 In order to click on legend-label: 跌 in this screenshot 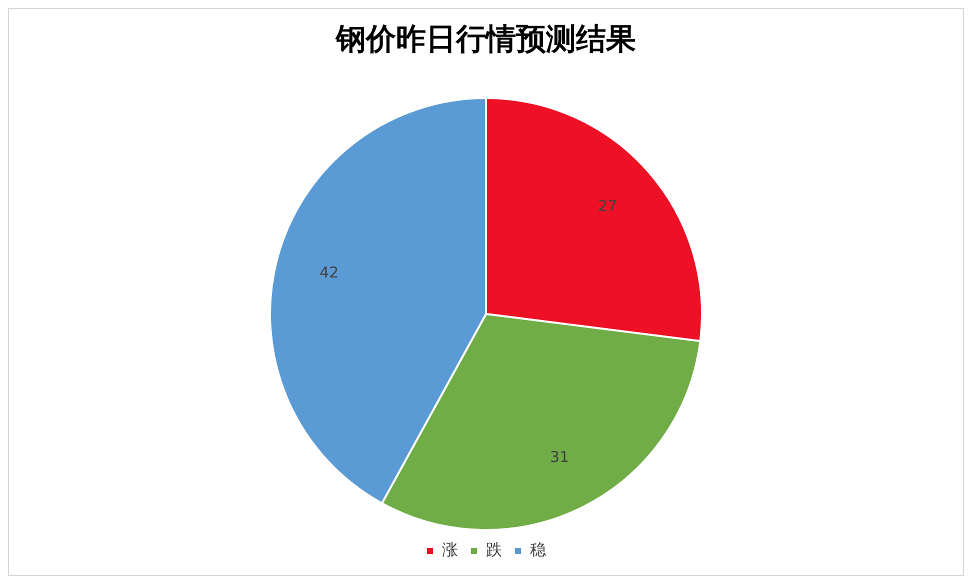, I will do `click(494, 550)`.